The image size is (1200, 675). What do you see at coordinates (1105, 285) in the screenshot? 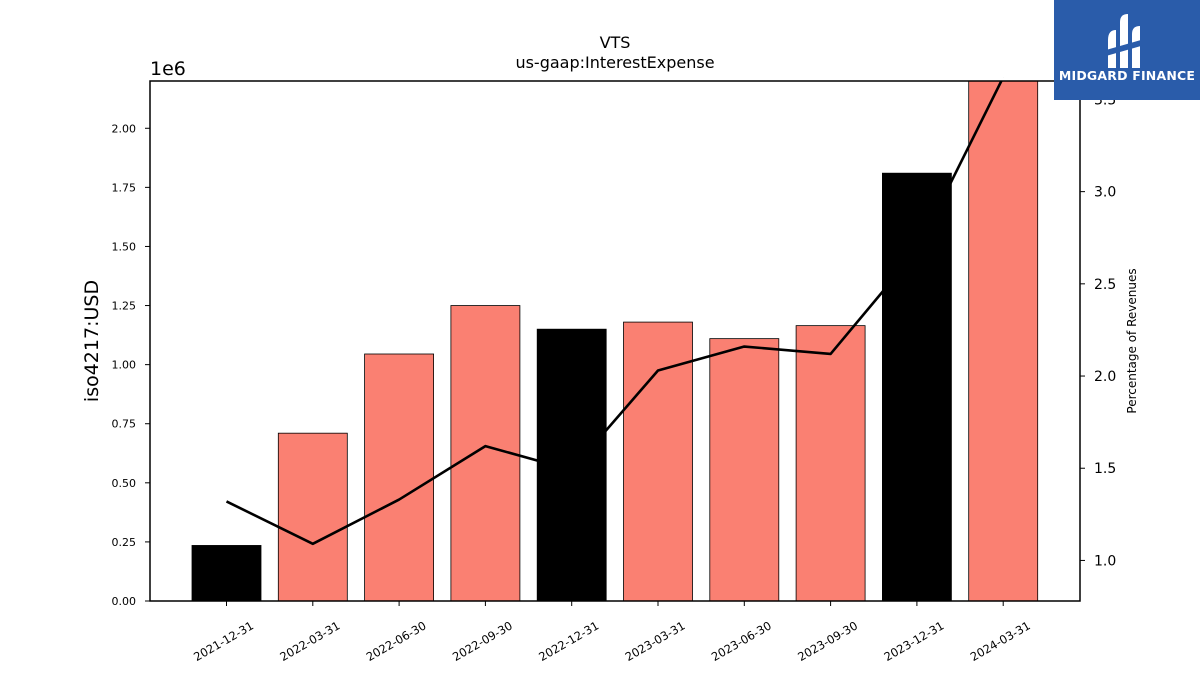
I see `y2-tick-label: 2.5` at bounding box center [1105, 285].